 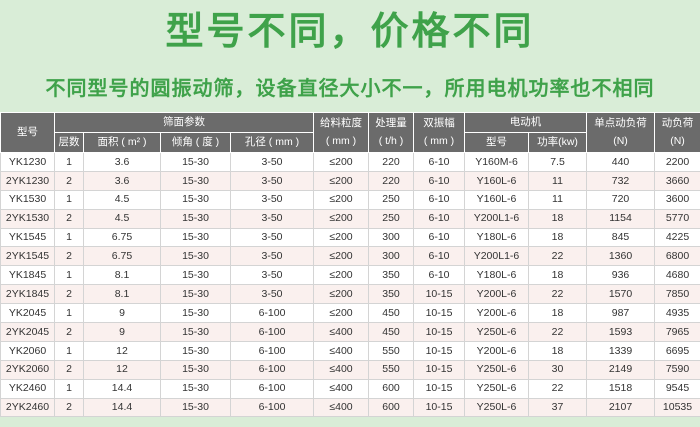 What do you see at coordinates (391, 313) in the screenshot?
I see `table-cell: 450` at bounding box center [391, 313].